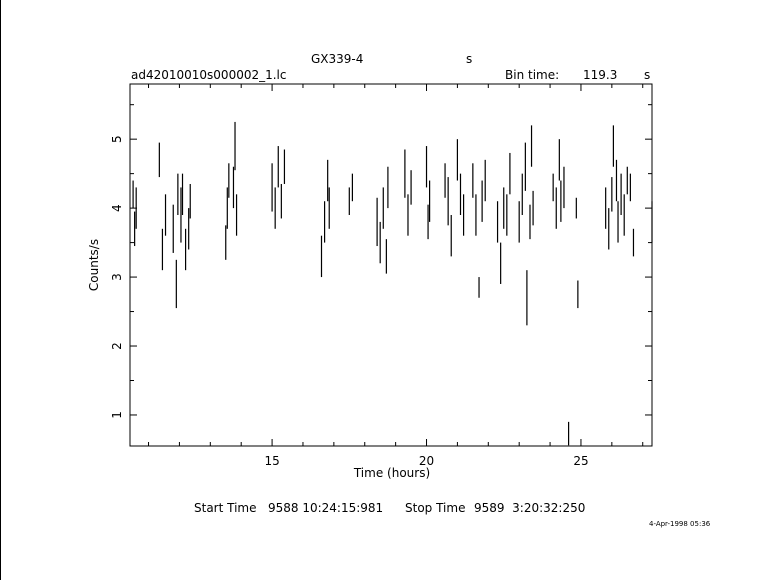  I want to click on x-axis-label: Time (hours), so click(391, 473).